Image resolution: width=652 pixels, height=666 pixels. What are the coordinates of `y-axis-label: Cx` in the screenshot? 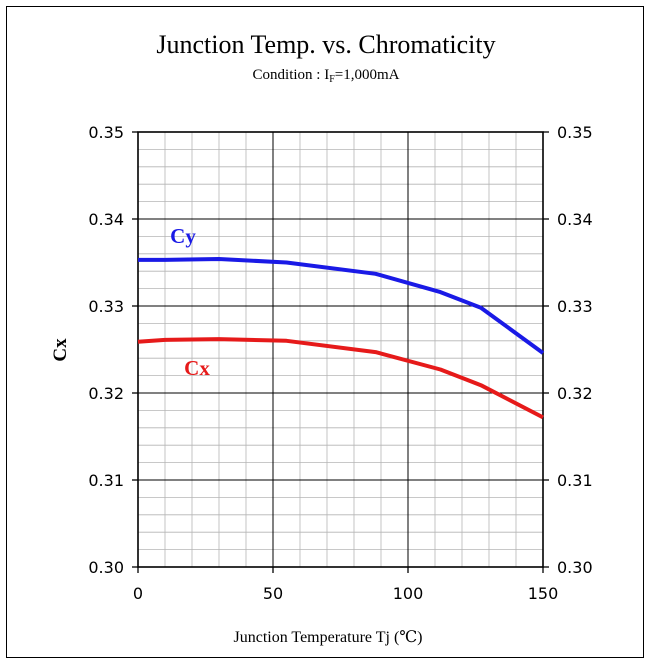 It's located at (60, 350).